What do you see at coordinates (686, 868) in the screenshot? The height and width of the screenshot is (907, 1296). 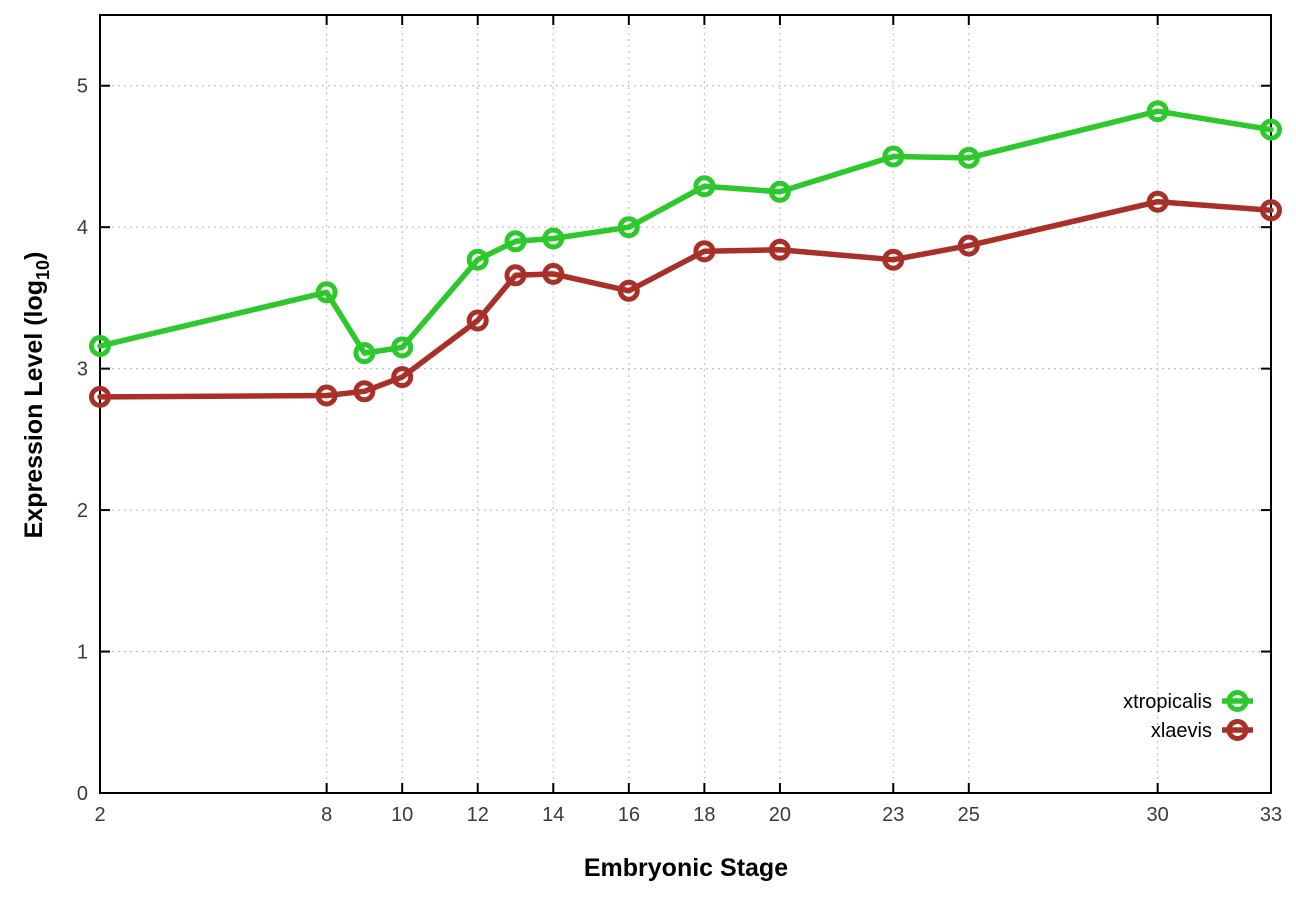 I see `x-axis-title: Embryonic Stage` at bounding box center [686, 868].